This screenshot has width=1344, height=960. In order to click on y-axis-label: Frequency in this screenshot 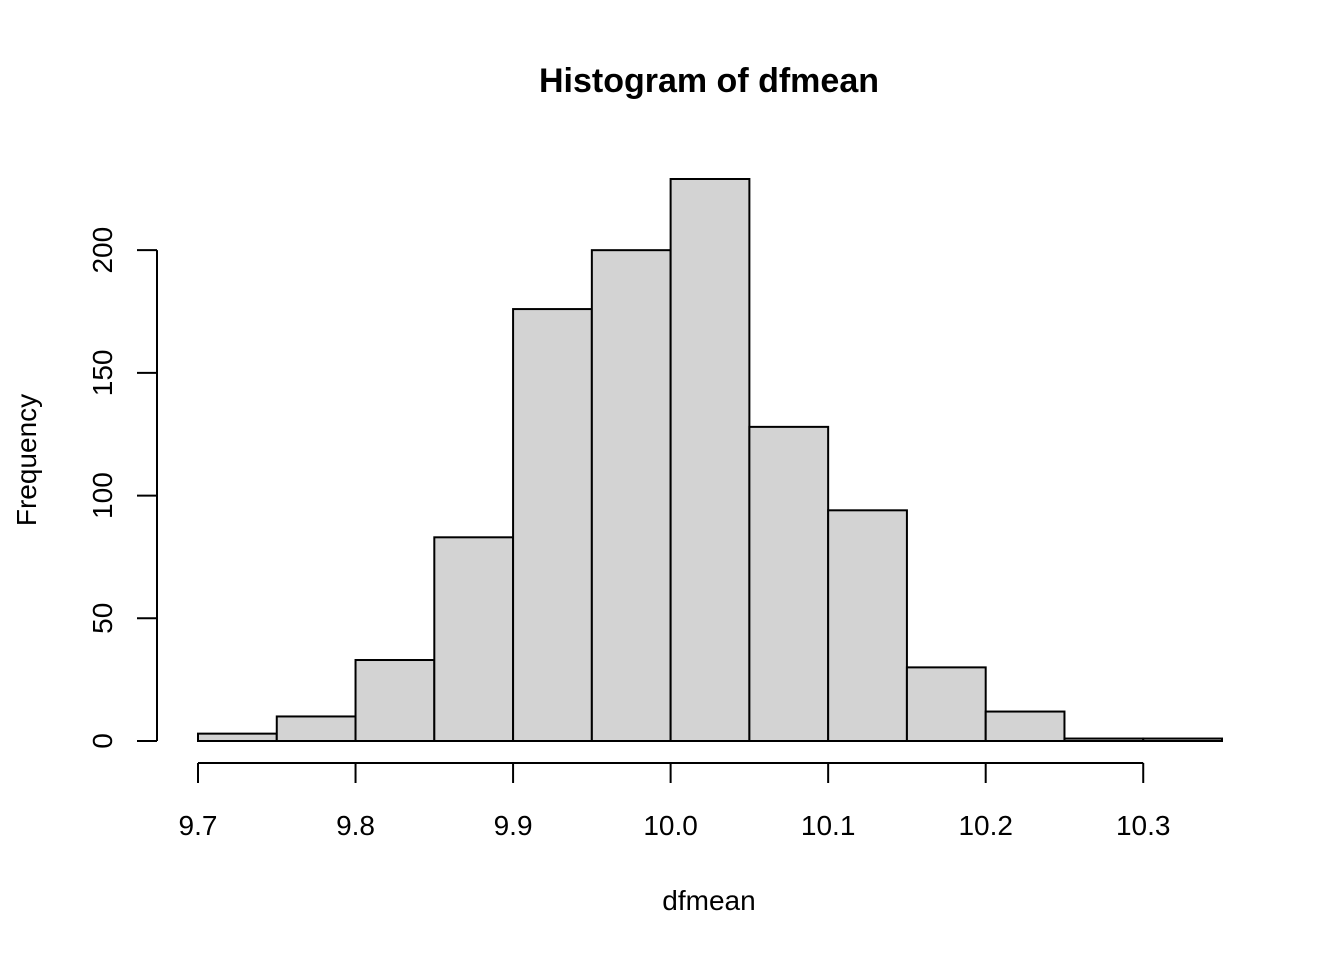, I will do `click(26, 460)`.